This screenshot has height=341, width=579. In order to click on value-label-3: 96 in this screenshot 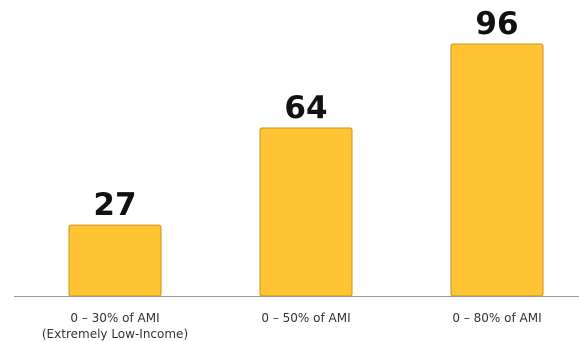, I will do `click(496, 24)`.